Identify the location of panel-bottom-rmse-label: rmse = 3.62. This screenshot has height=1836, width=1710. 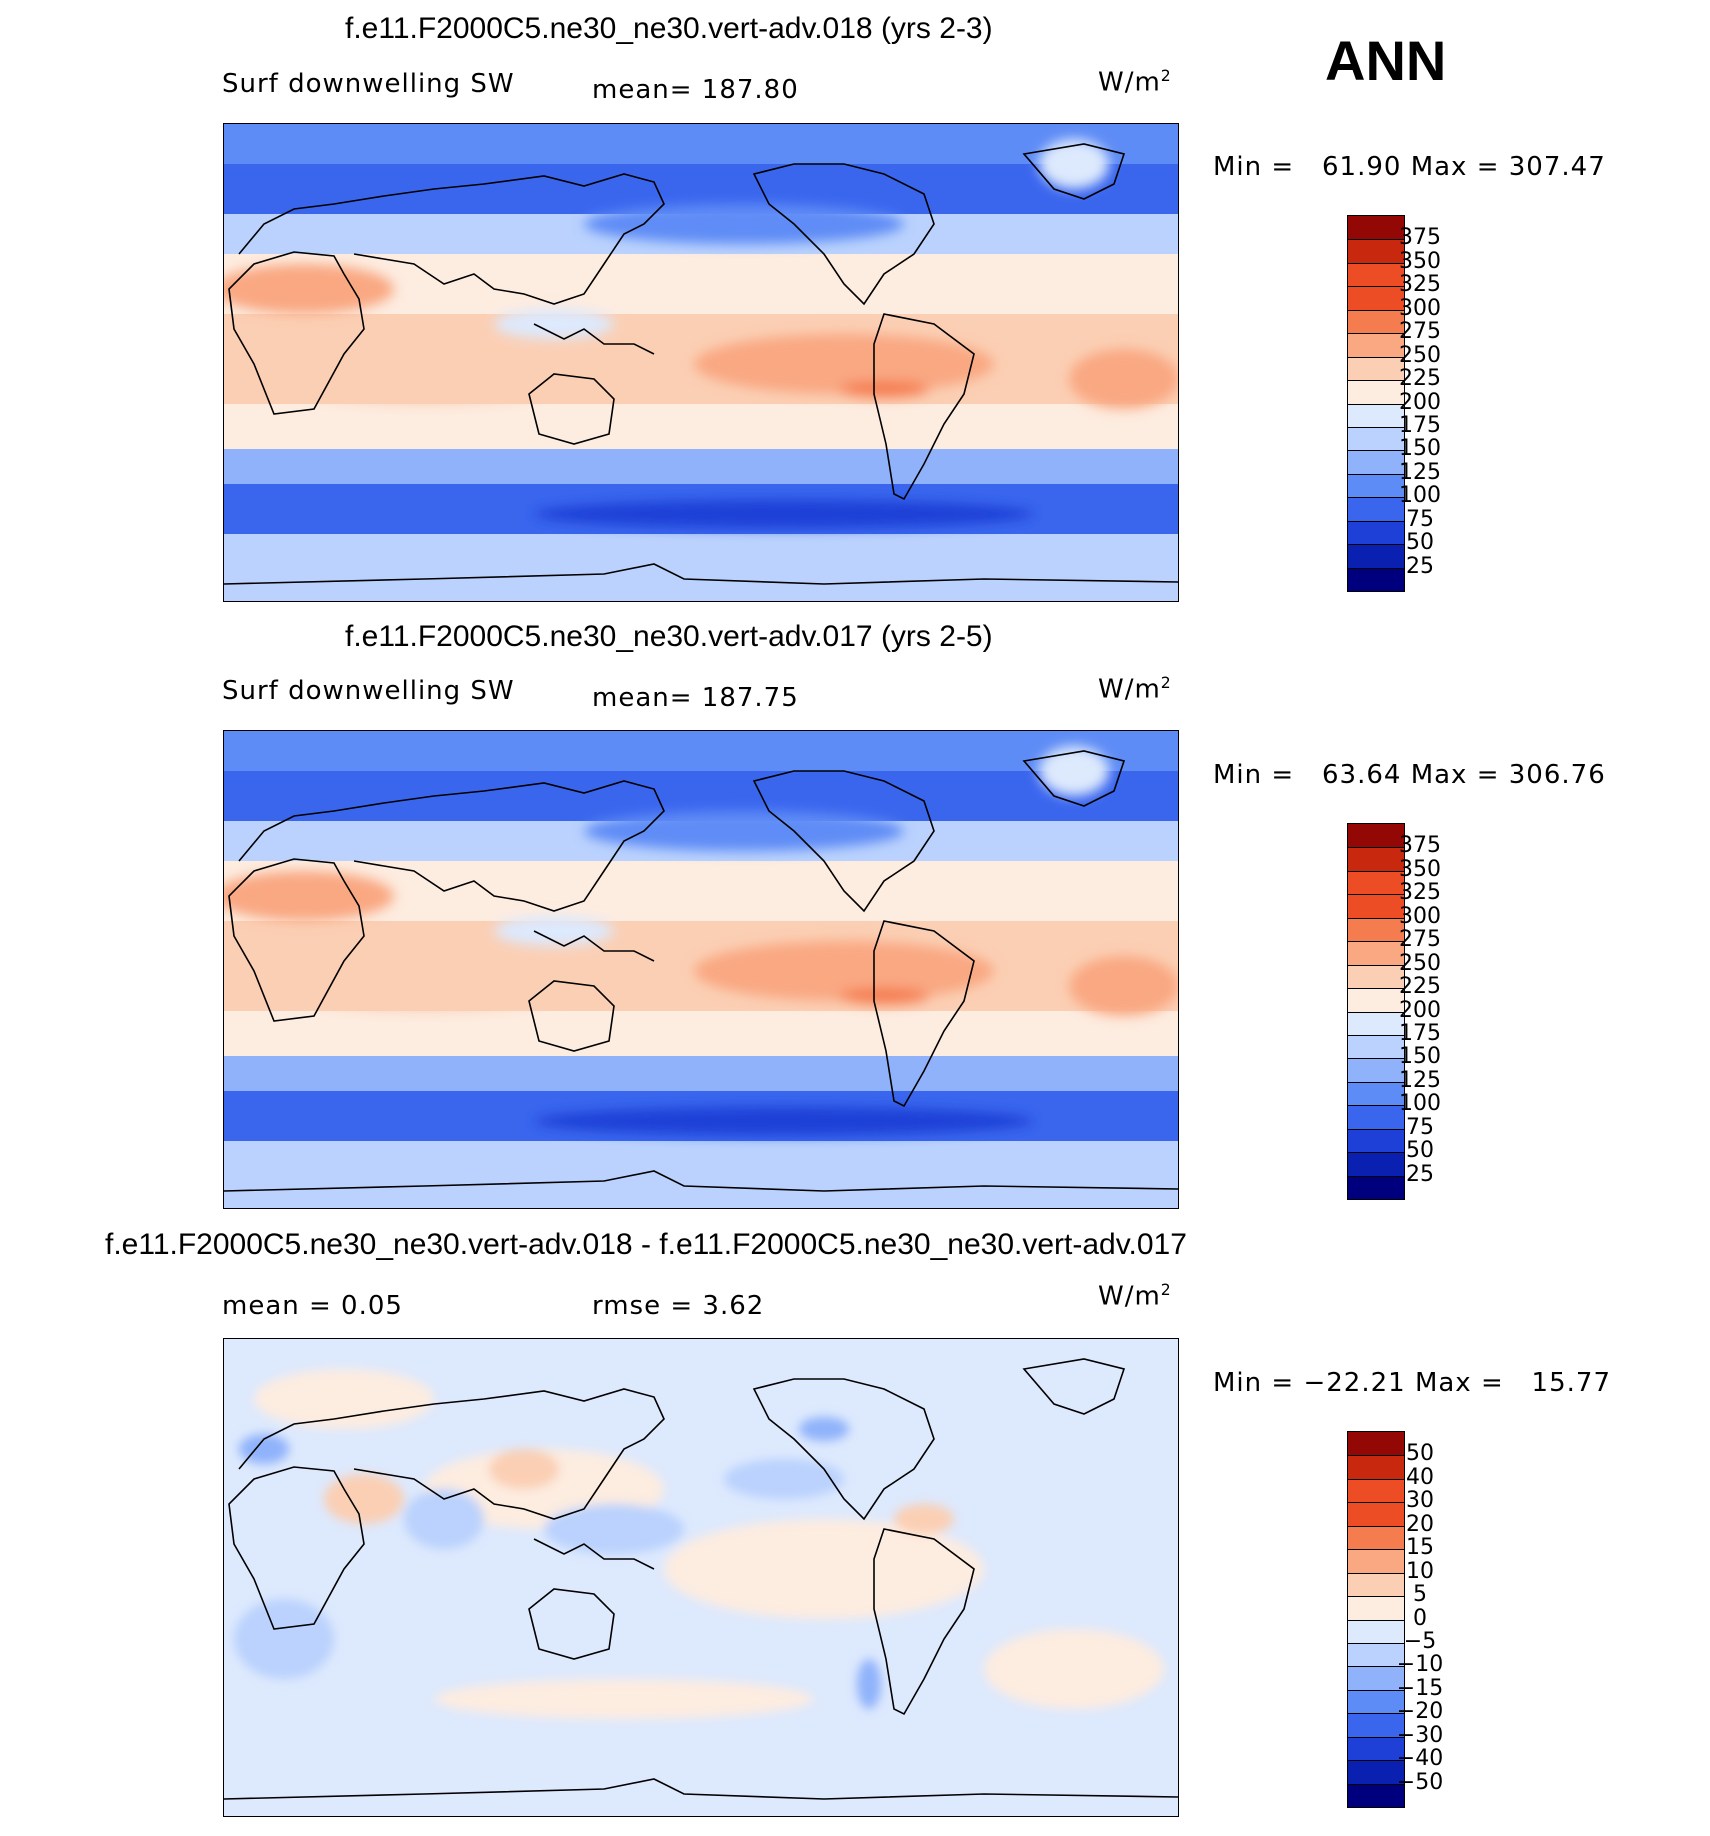
(678, 1306).